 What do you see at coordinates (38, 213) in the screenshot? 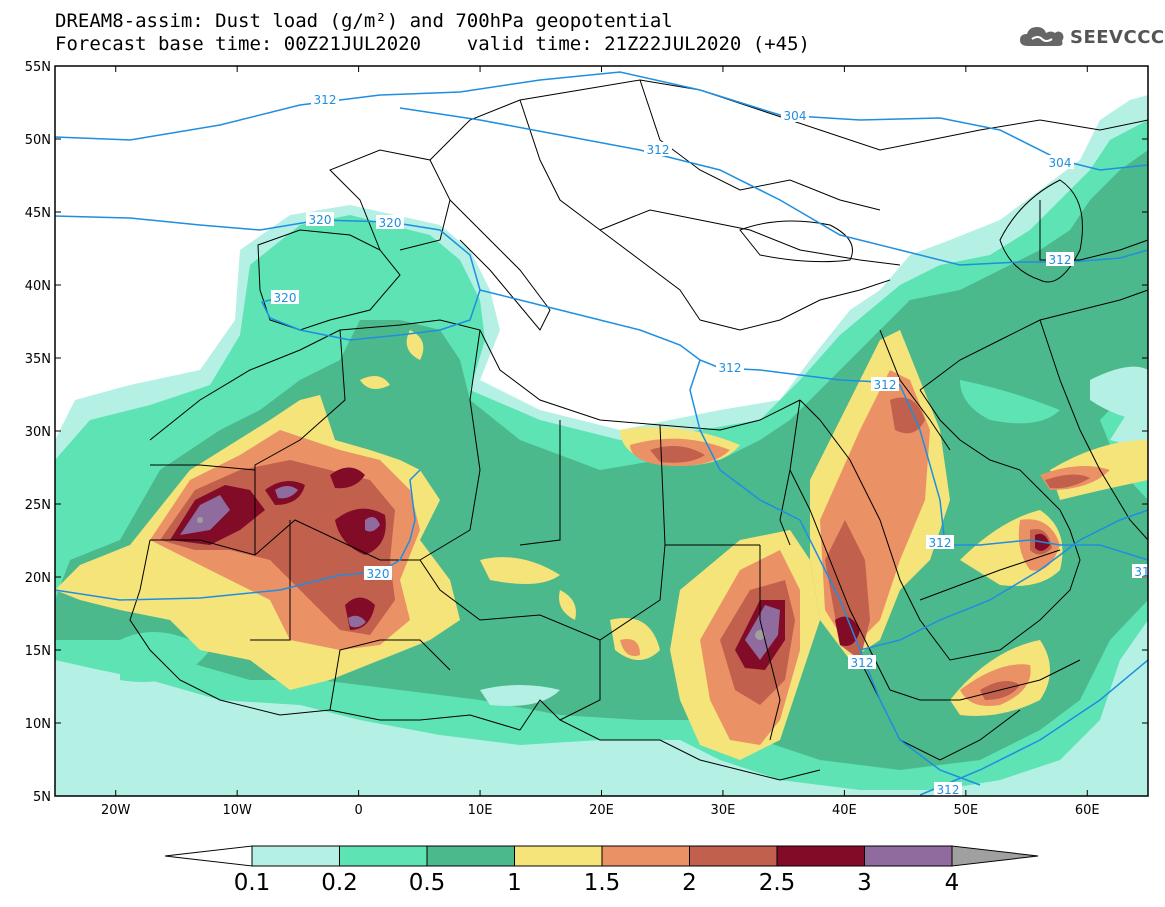
I see `lat-tick-label: 45N` at bounding box center [38, 213].